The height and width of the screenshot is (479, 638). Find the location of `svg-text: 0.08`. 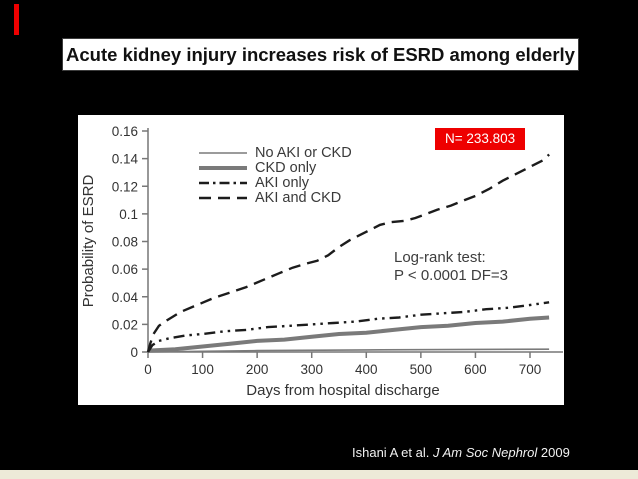

svg-text: 0.08 is located at coordinates (125, 242).